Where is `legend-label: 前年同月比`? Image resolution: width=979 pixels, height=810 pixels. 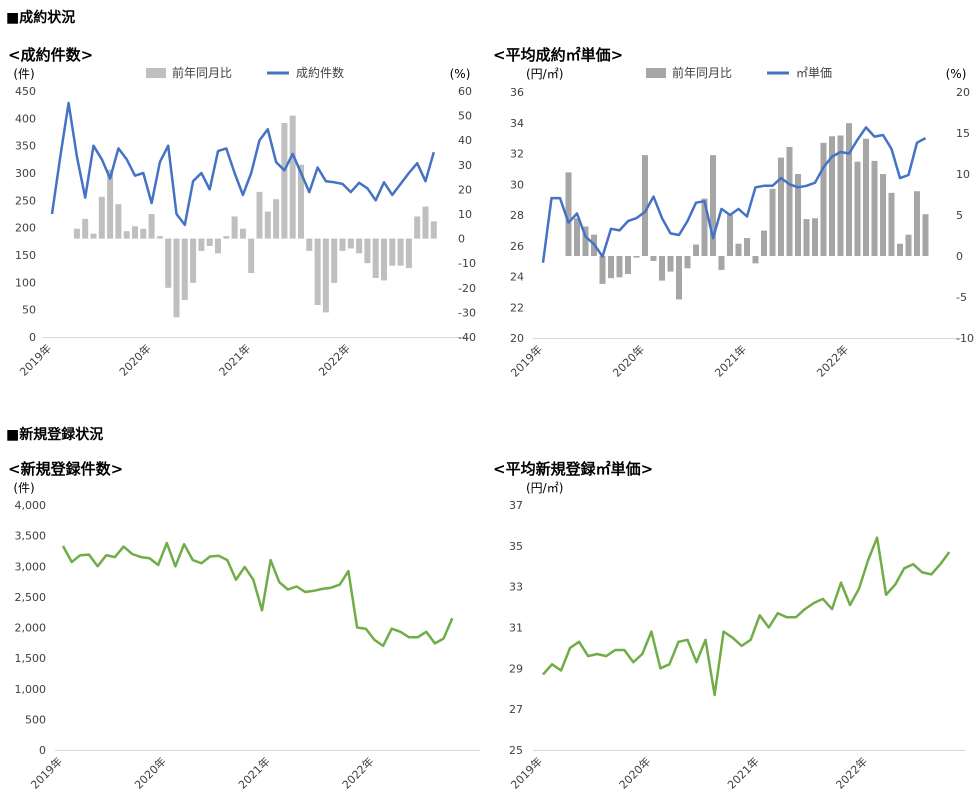 legend-label: 前年同月比 is located at coordinates (702, 72).